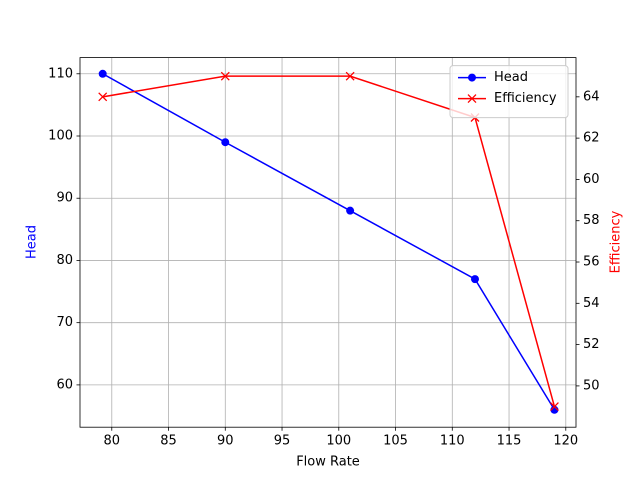  I want to click on y2-tick-label: 58, so click(591, 220).